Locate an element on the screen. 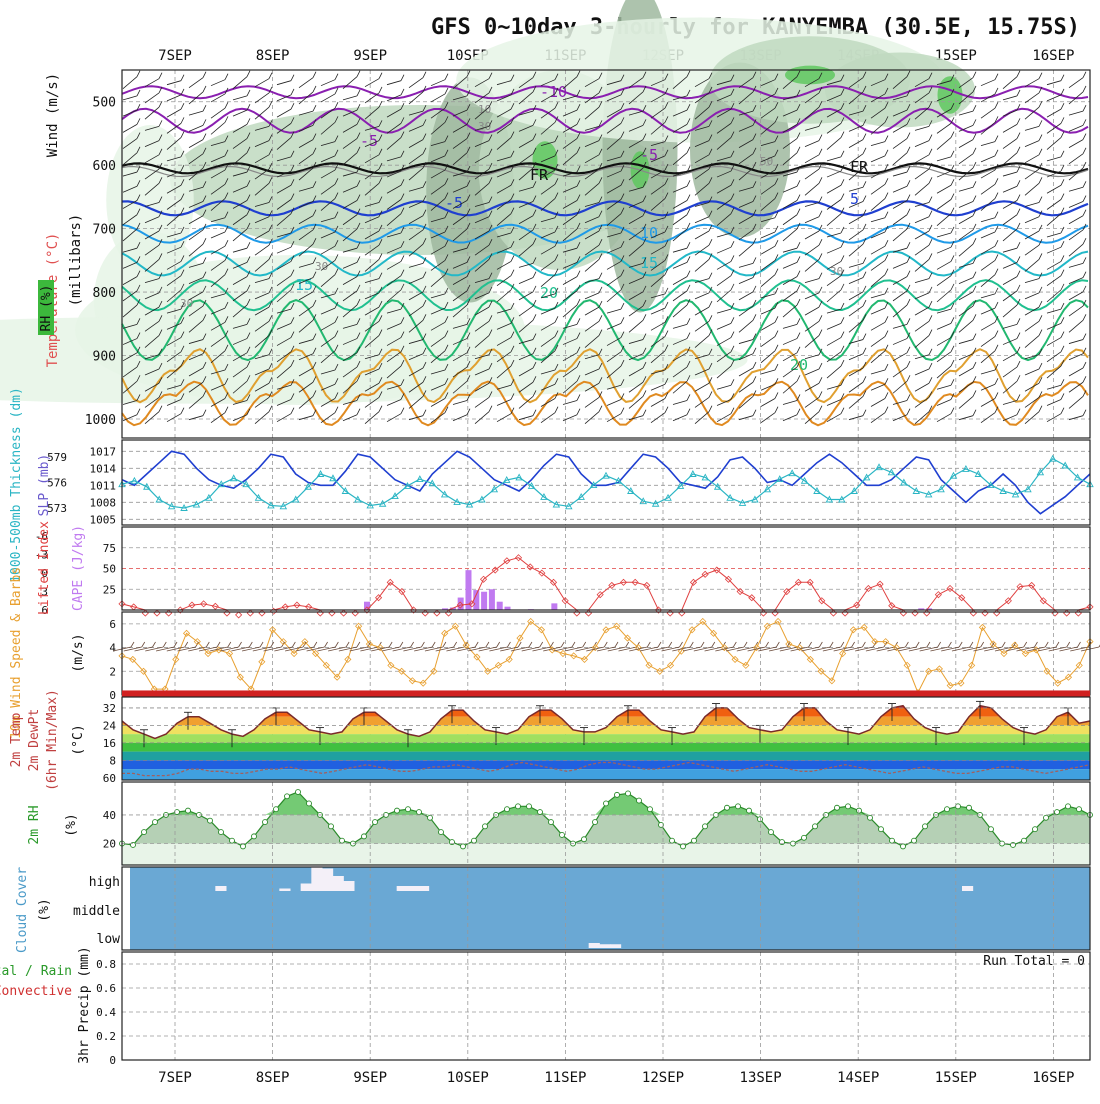 This screenshot has width=1100, height=1104. cape-bar is located at coordinates (554, 606).